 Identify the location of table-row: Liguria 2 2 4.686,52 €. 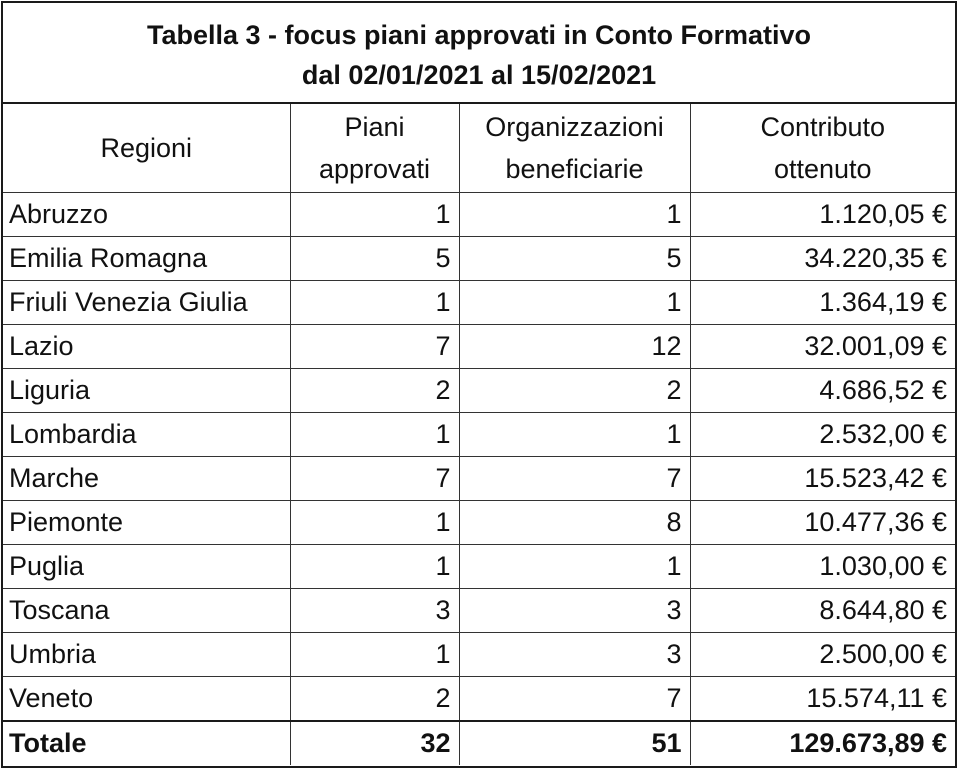
(479, 390).